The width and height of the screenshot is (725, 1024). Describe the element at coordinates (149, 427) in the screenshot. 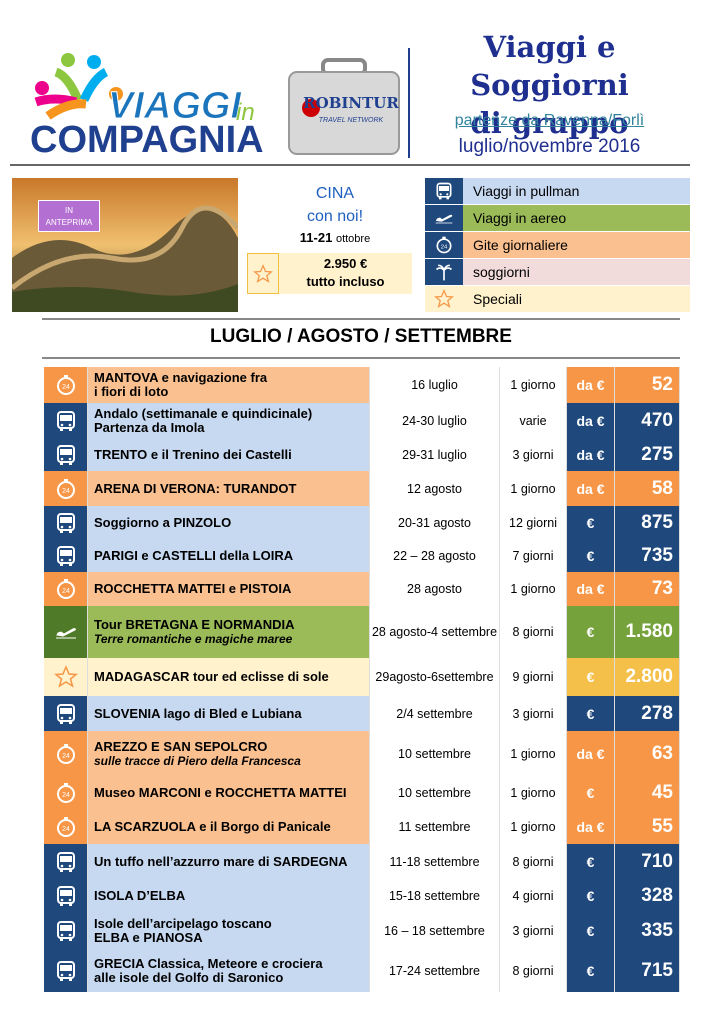

I see `name-line: Partenza da Imola` at that location.